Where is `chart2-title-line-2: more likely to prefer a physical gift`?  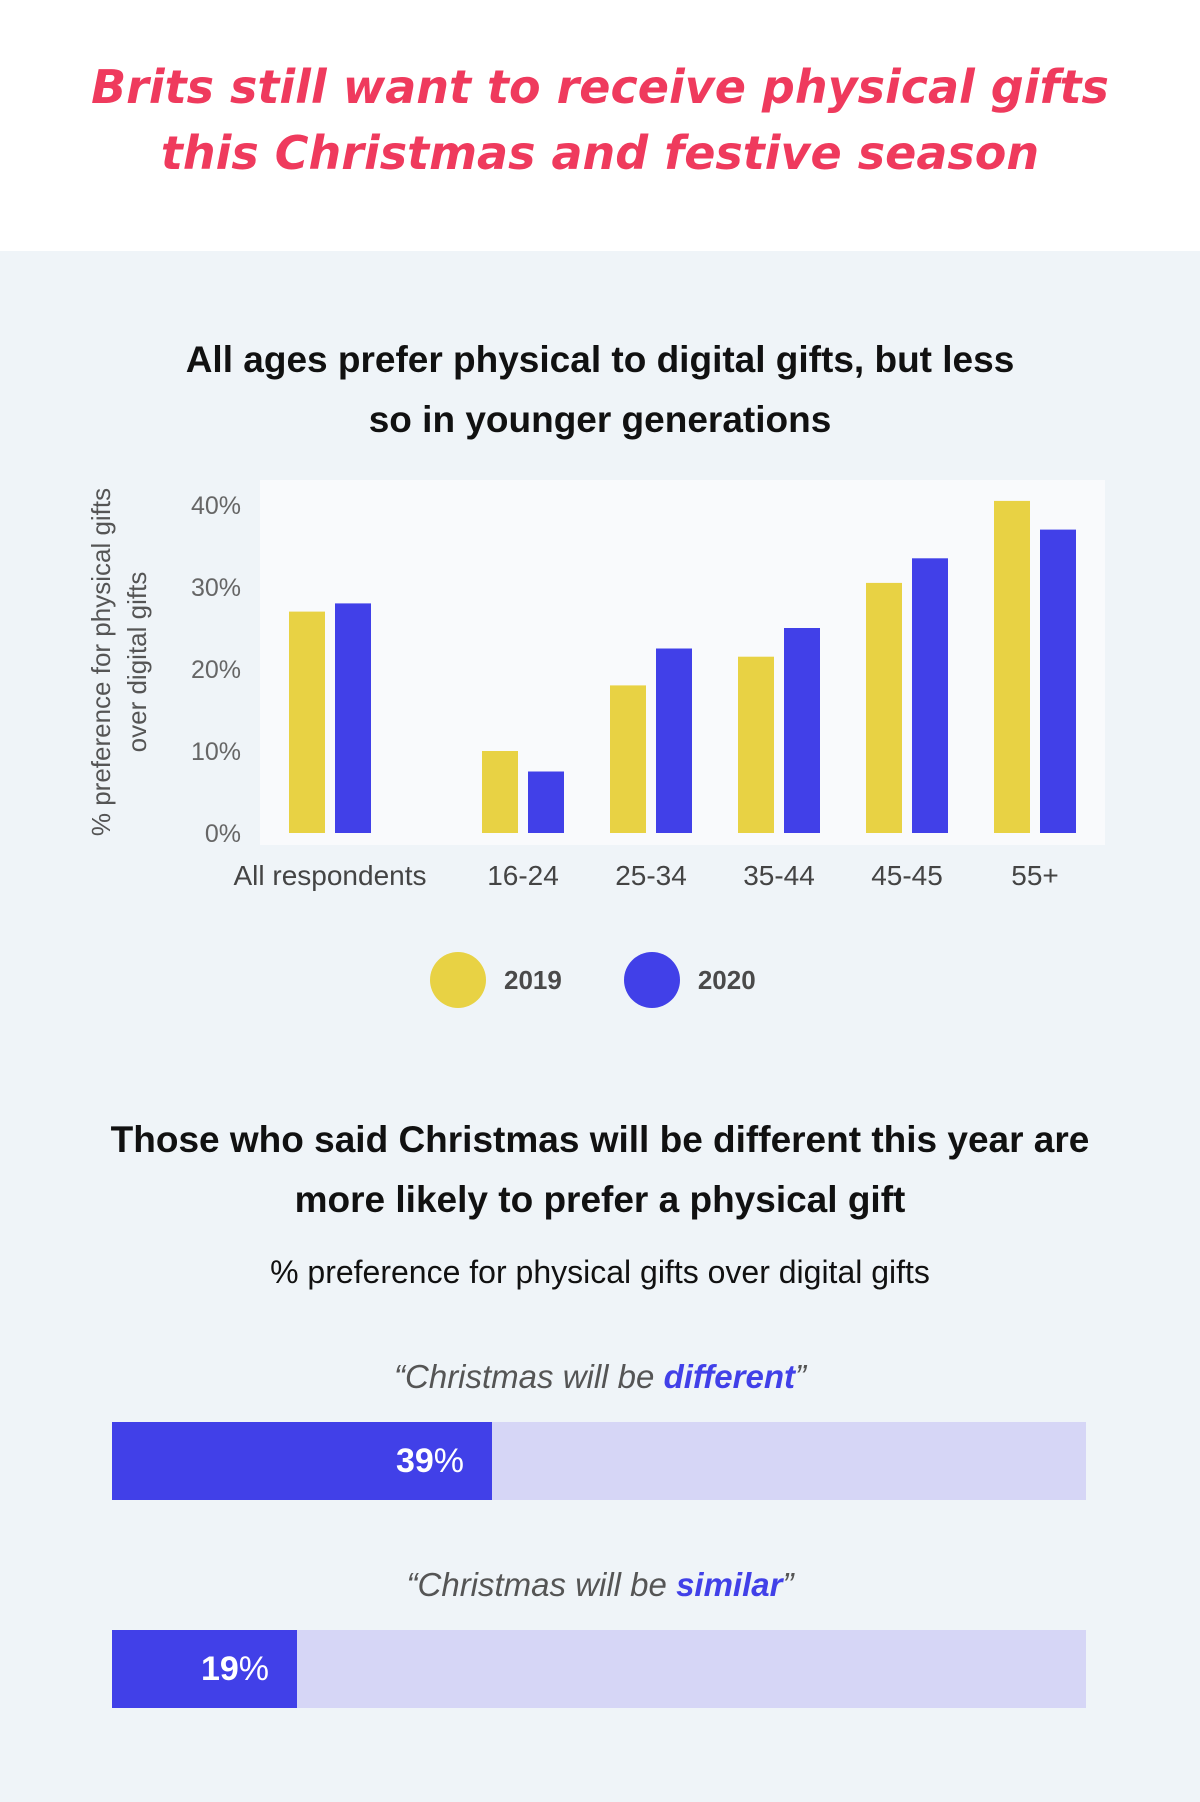 chart2-title-line-2: more likely to prefer a physical gift is located at coordinates (600, 1199).